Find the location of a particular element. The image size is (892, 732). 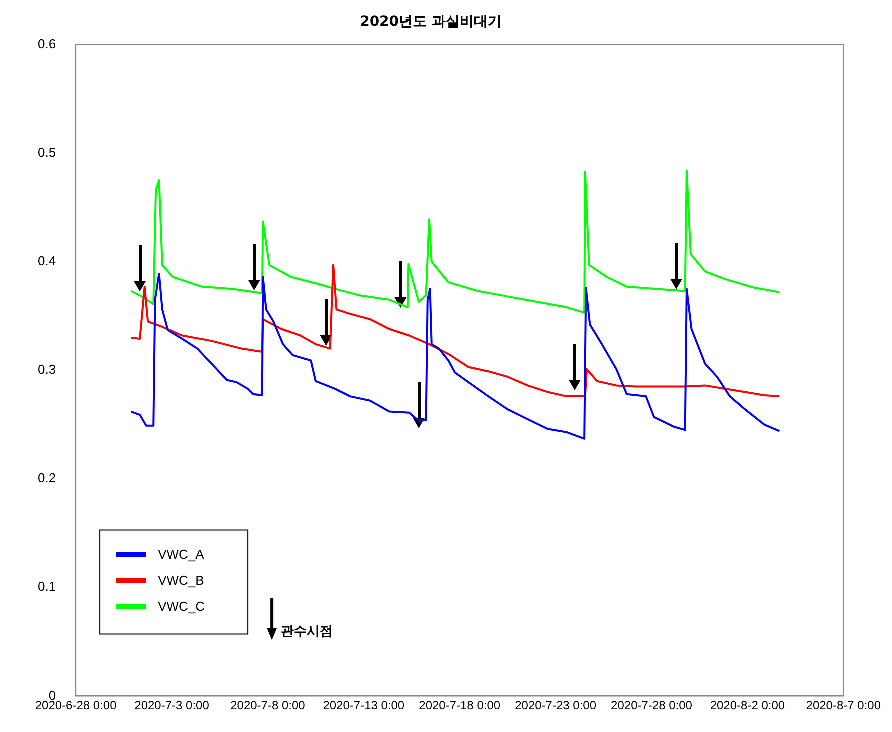

x-tick-label: 2020-7-3 0:00 is located at coordinates (172, 705).